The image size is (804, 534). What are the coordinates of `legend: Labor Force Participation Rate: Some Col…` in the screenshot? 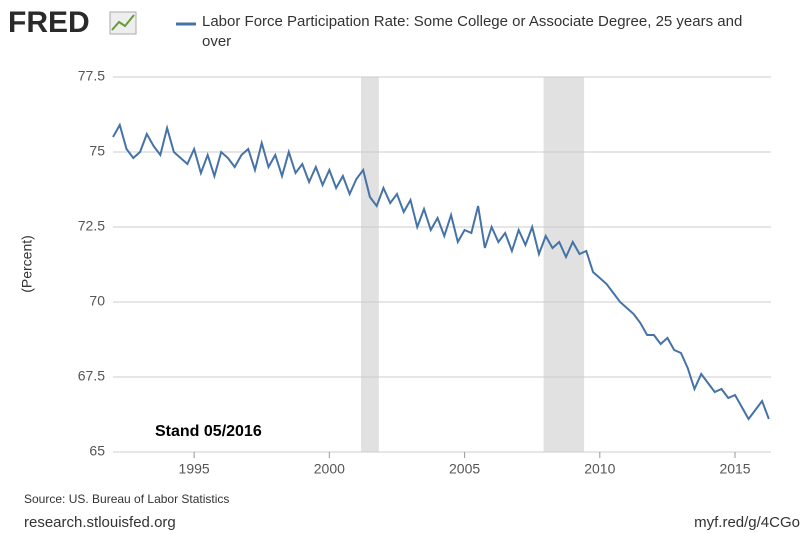 It's located at (472, 31).